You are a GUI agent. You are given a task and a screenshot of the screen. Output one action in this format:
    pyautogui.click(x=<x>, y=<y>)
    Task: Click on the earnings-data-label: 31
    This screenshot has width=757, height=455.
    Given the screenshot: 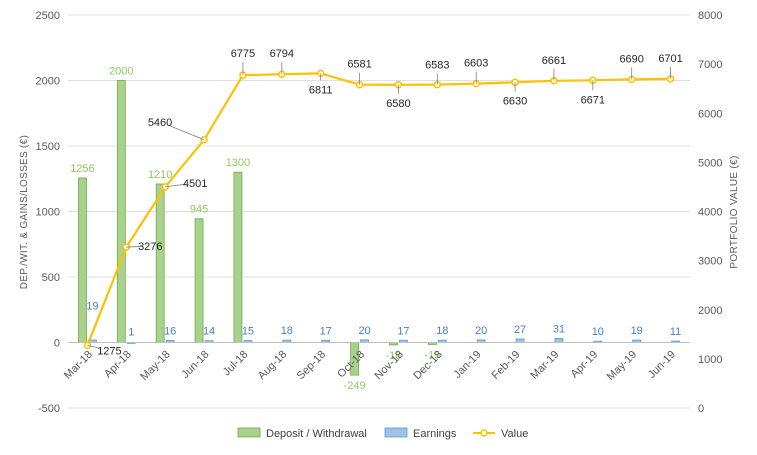 What is the action you would take?
    pyautogui.click(x=559, y=329)
    